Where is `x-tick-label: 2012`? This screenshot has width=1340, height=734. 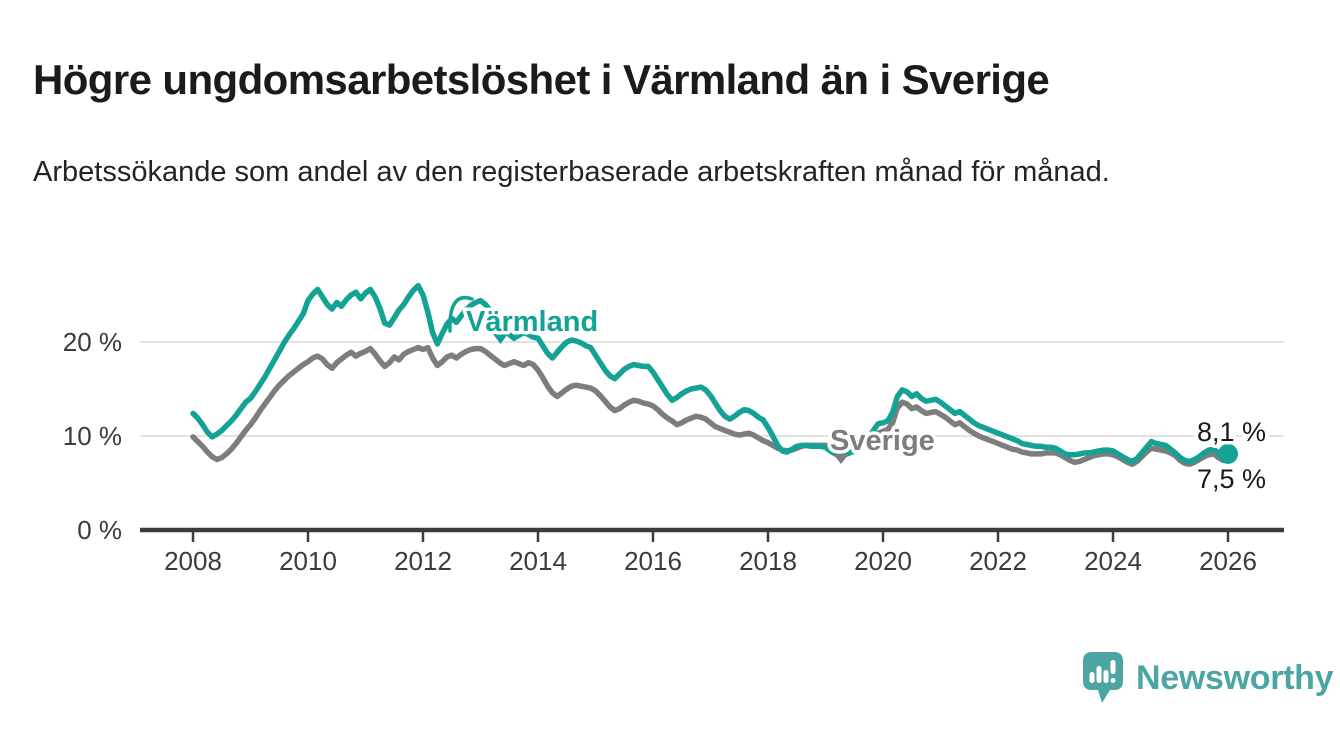 x-tick-label: 2012 is located at coordinates (423, 561).